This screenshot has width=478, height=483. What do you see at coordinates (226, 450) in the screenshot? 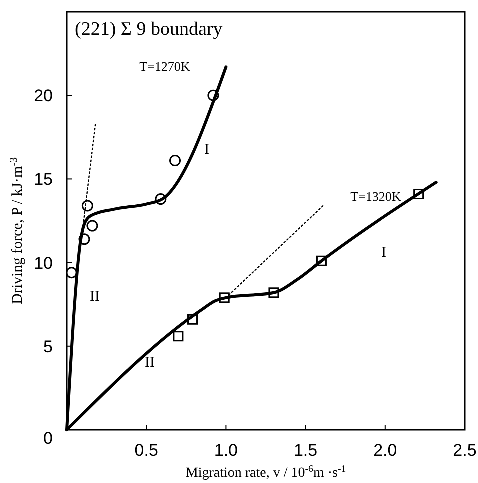
I see `x-tick-label: 1.0` at bounding box center [226, 450].